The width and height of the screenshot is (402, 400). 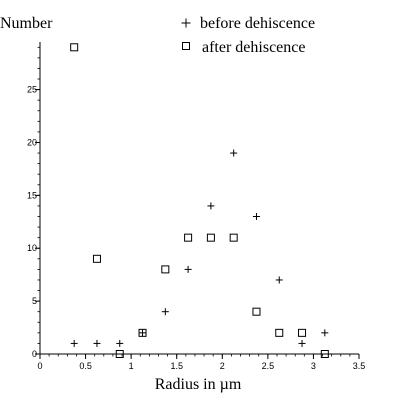 I want to click on legend-marker-before, so click(x=186, y=23).